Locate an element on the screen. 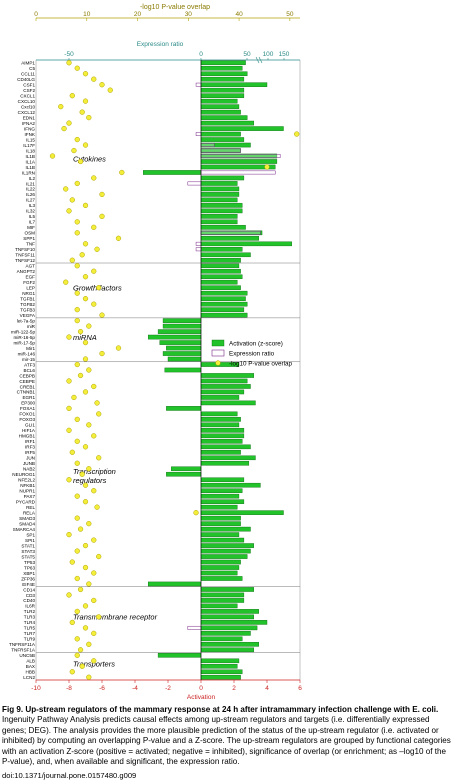 The image size is (456, 783). regulator-label: STAT1 is located at coordinates (28, 545).